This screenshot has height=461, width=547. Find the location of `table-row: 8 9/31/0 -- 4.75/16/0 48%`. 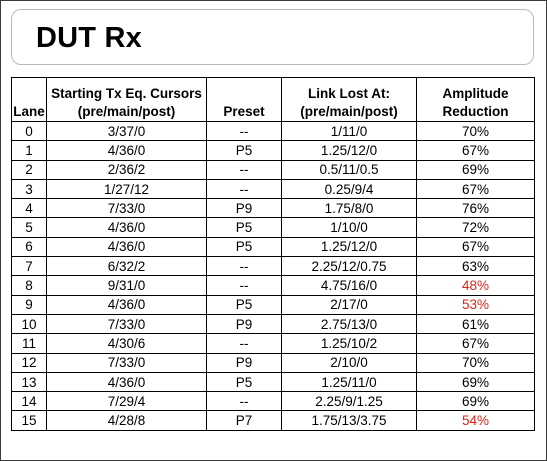

table-row: 8 9/31/0 -- 4.75/16/0 48% is located at coordinates (273, 285).